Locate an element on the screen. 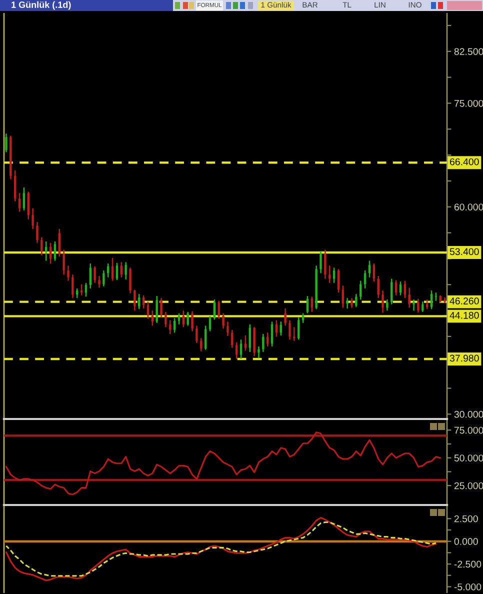 Image resolution: width=483 pixels, height=594 pixels. y-tick-label: 30.000 is located at coordinates (468, 414).